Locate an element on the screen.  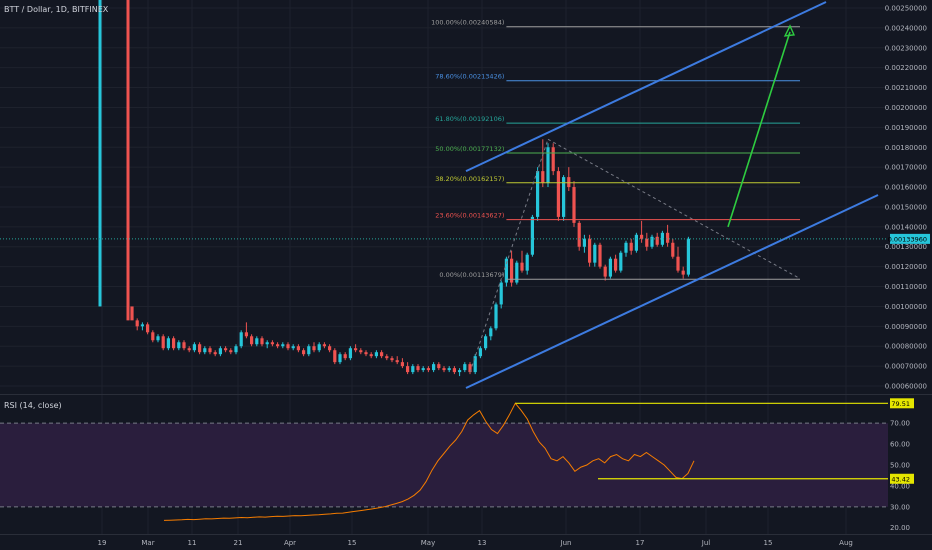
target-arrow-head is located at coordinates (789, 30).